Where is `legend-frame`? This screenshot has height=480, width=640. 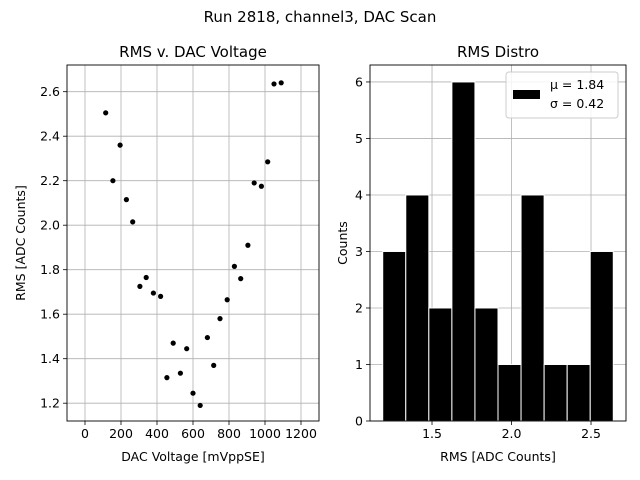 legend-frame is located at coordinates (562, 95).